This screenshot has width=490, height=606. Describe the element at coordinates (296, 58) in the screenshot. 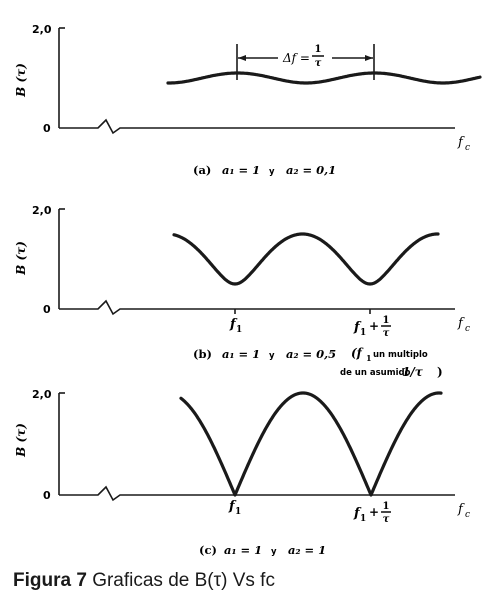

I see `period-label: Δf =` at that location.